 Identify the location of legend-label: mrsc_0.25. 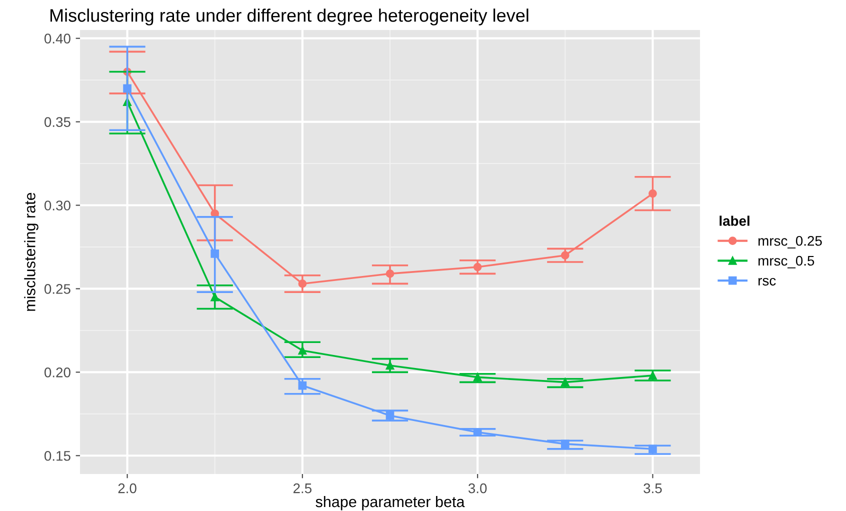
(790, 242).